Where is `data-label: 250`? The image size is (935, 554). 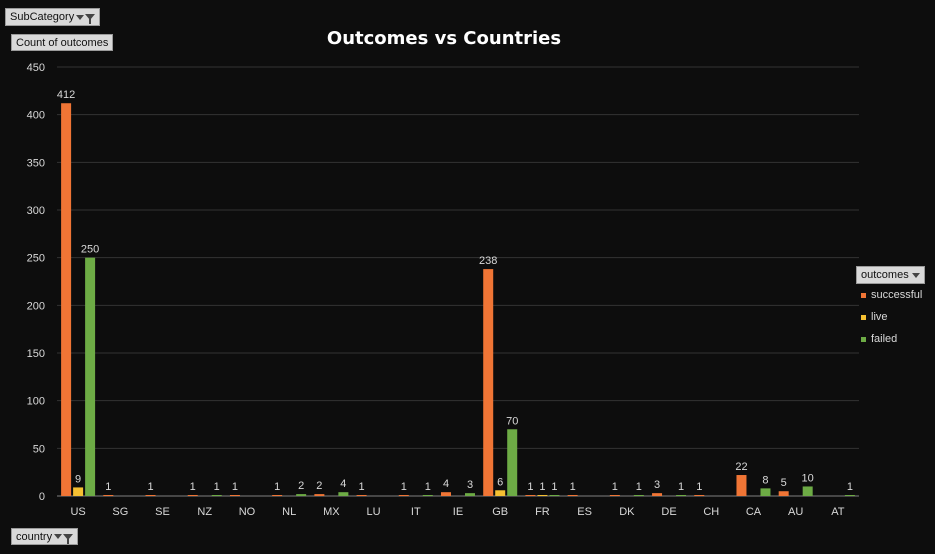 data-label: 250 is located at coordinates (90, 250).